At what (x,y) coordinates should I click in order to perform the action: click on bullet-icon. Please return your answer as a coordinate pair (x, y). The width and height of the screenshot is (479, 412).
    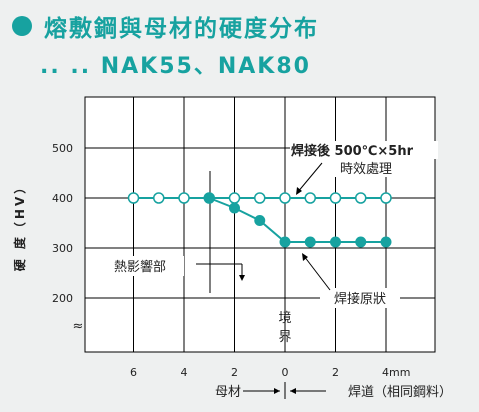
    Looking at the image, I should click on (22, 26).